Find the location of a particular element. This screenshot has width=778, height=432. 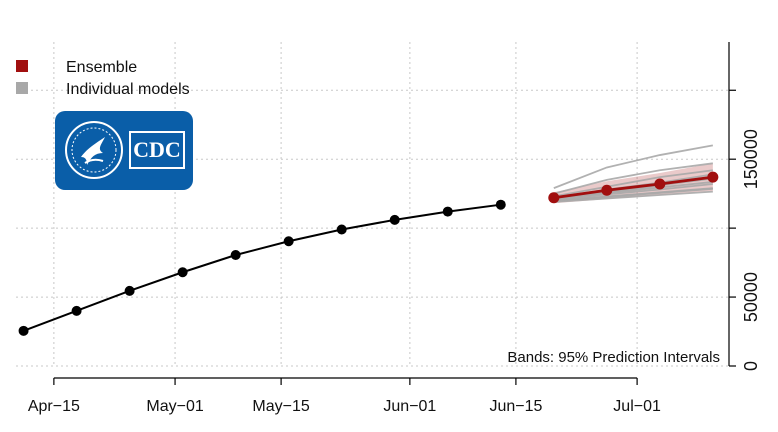

x-tick-label-3: Jun−01 is located at coordinates (409, 406).